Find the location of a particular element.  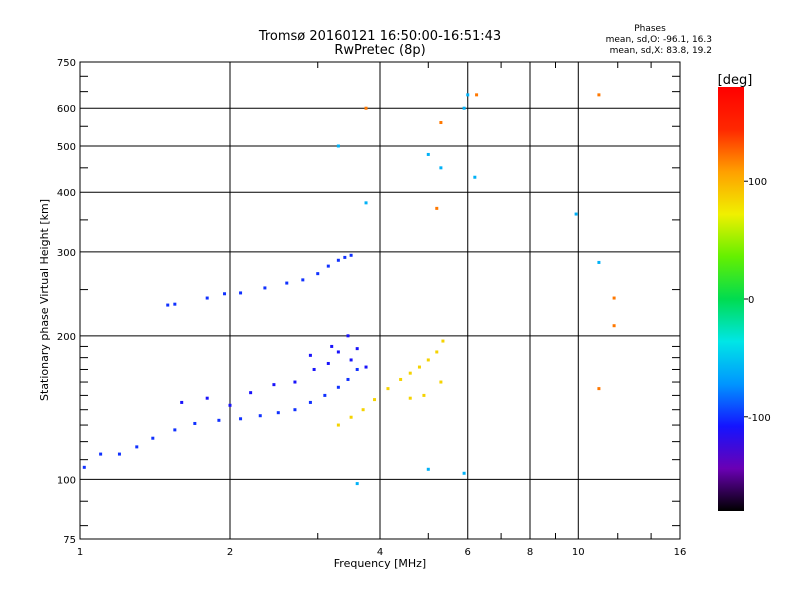

phases-heading: Phases is located at coordinates (650, 29).